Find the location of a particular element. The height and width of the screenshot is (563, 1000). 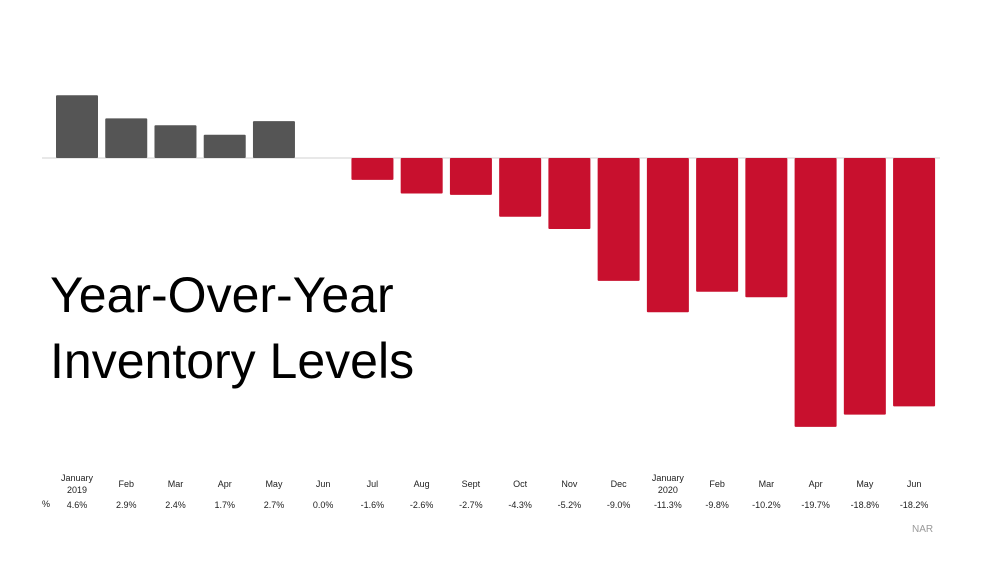

value-label: -4.3% is located at coordinates (520, 505).